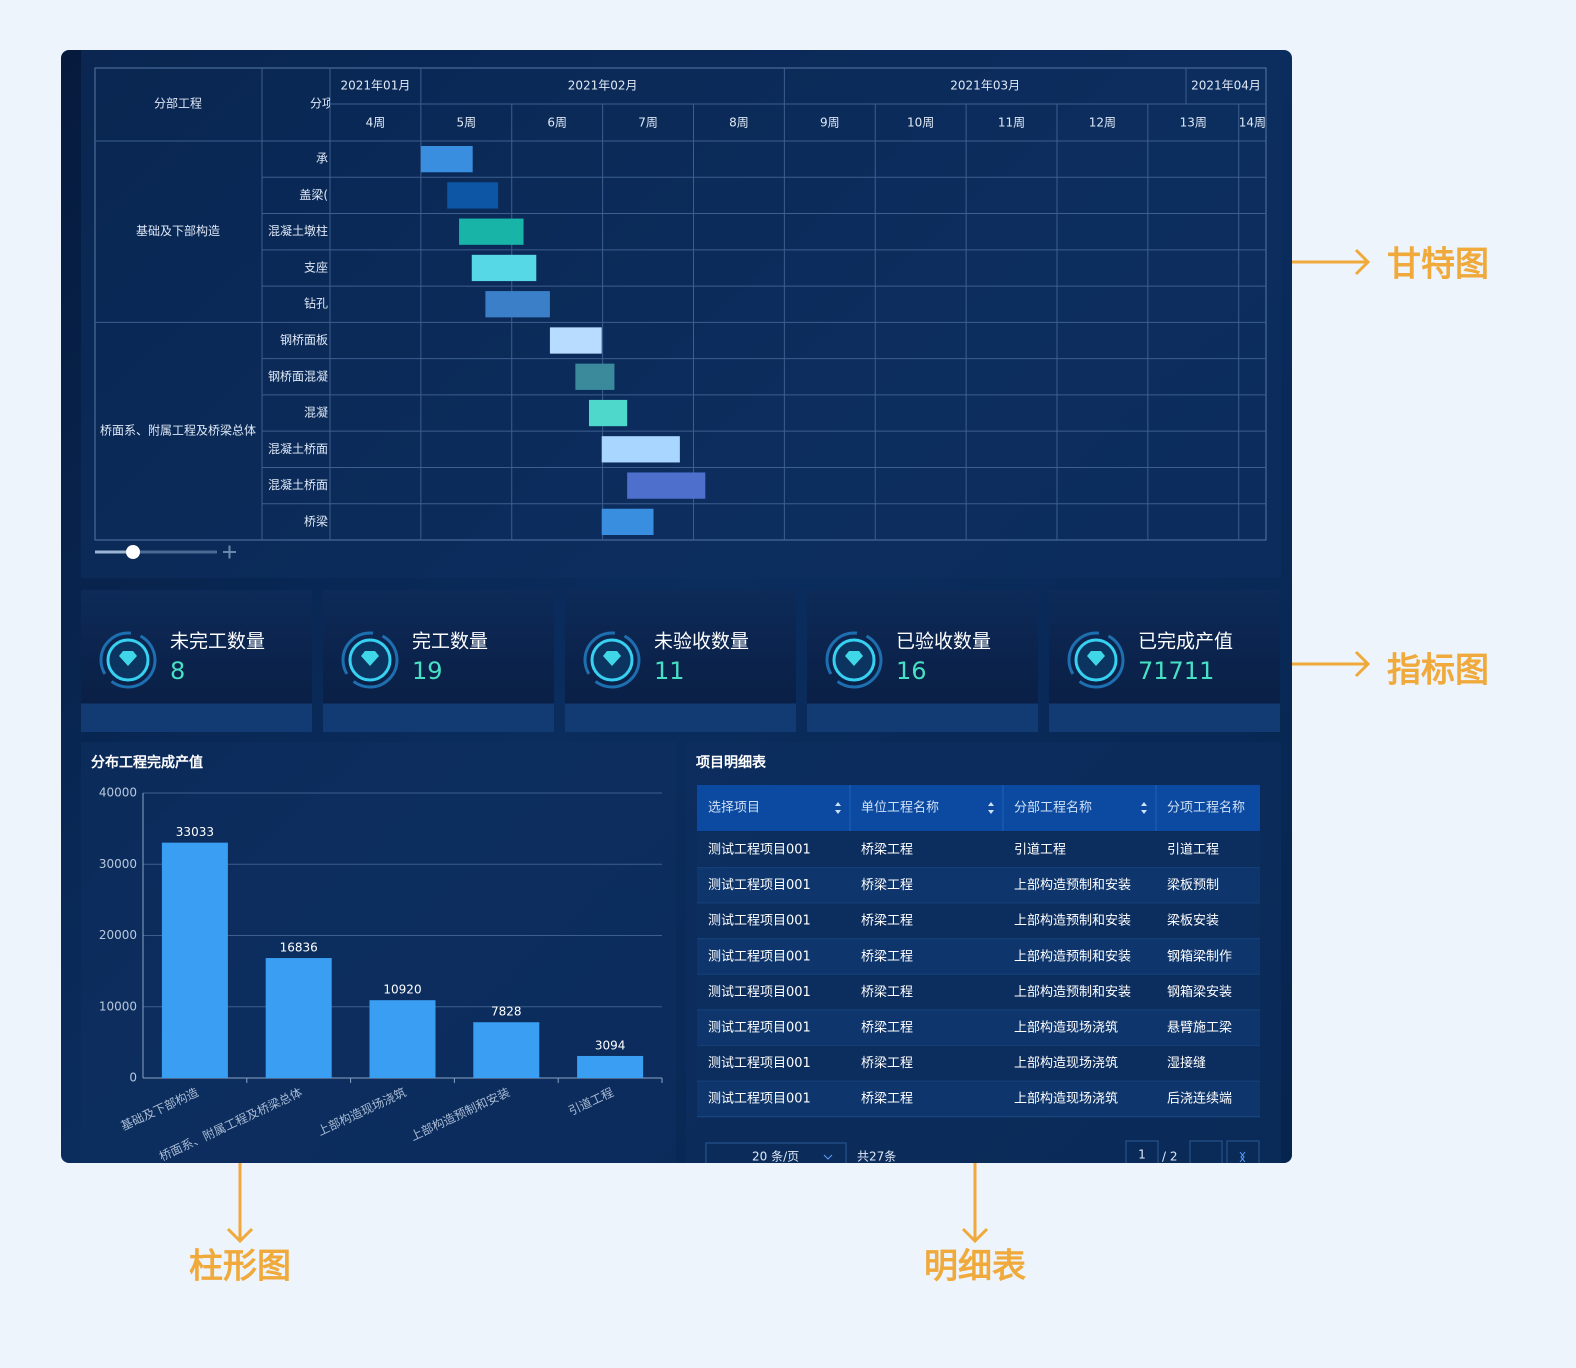  What do you see at coordinates (1252, 123) in the screenshot?
I see `week-label: 14周` at bounding box center [1252, 123].